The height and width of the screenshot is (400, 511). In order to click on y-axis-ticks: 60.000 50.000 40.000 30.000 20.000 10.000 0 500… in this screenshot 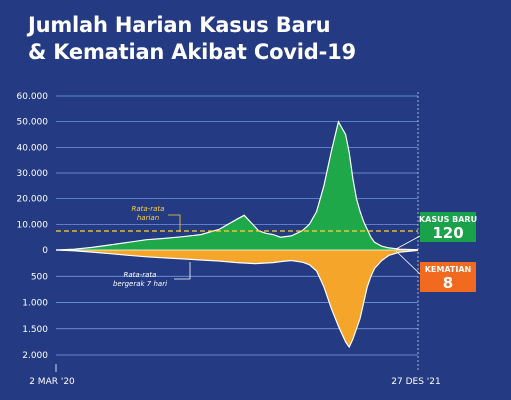, I will do `click(33, 226)`.